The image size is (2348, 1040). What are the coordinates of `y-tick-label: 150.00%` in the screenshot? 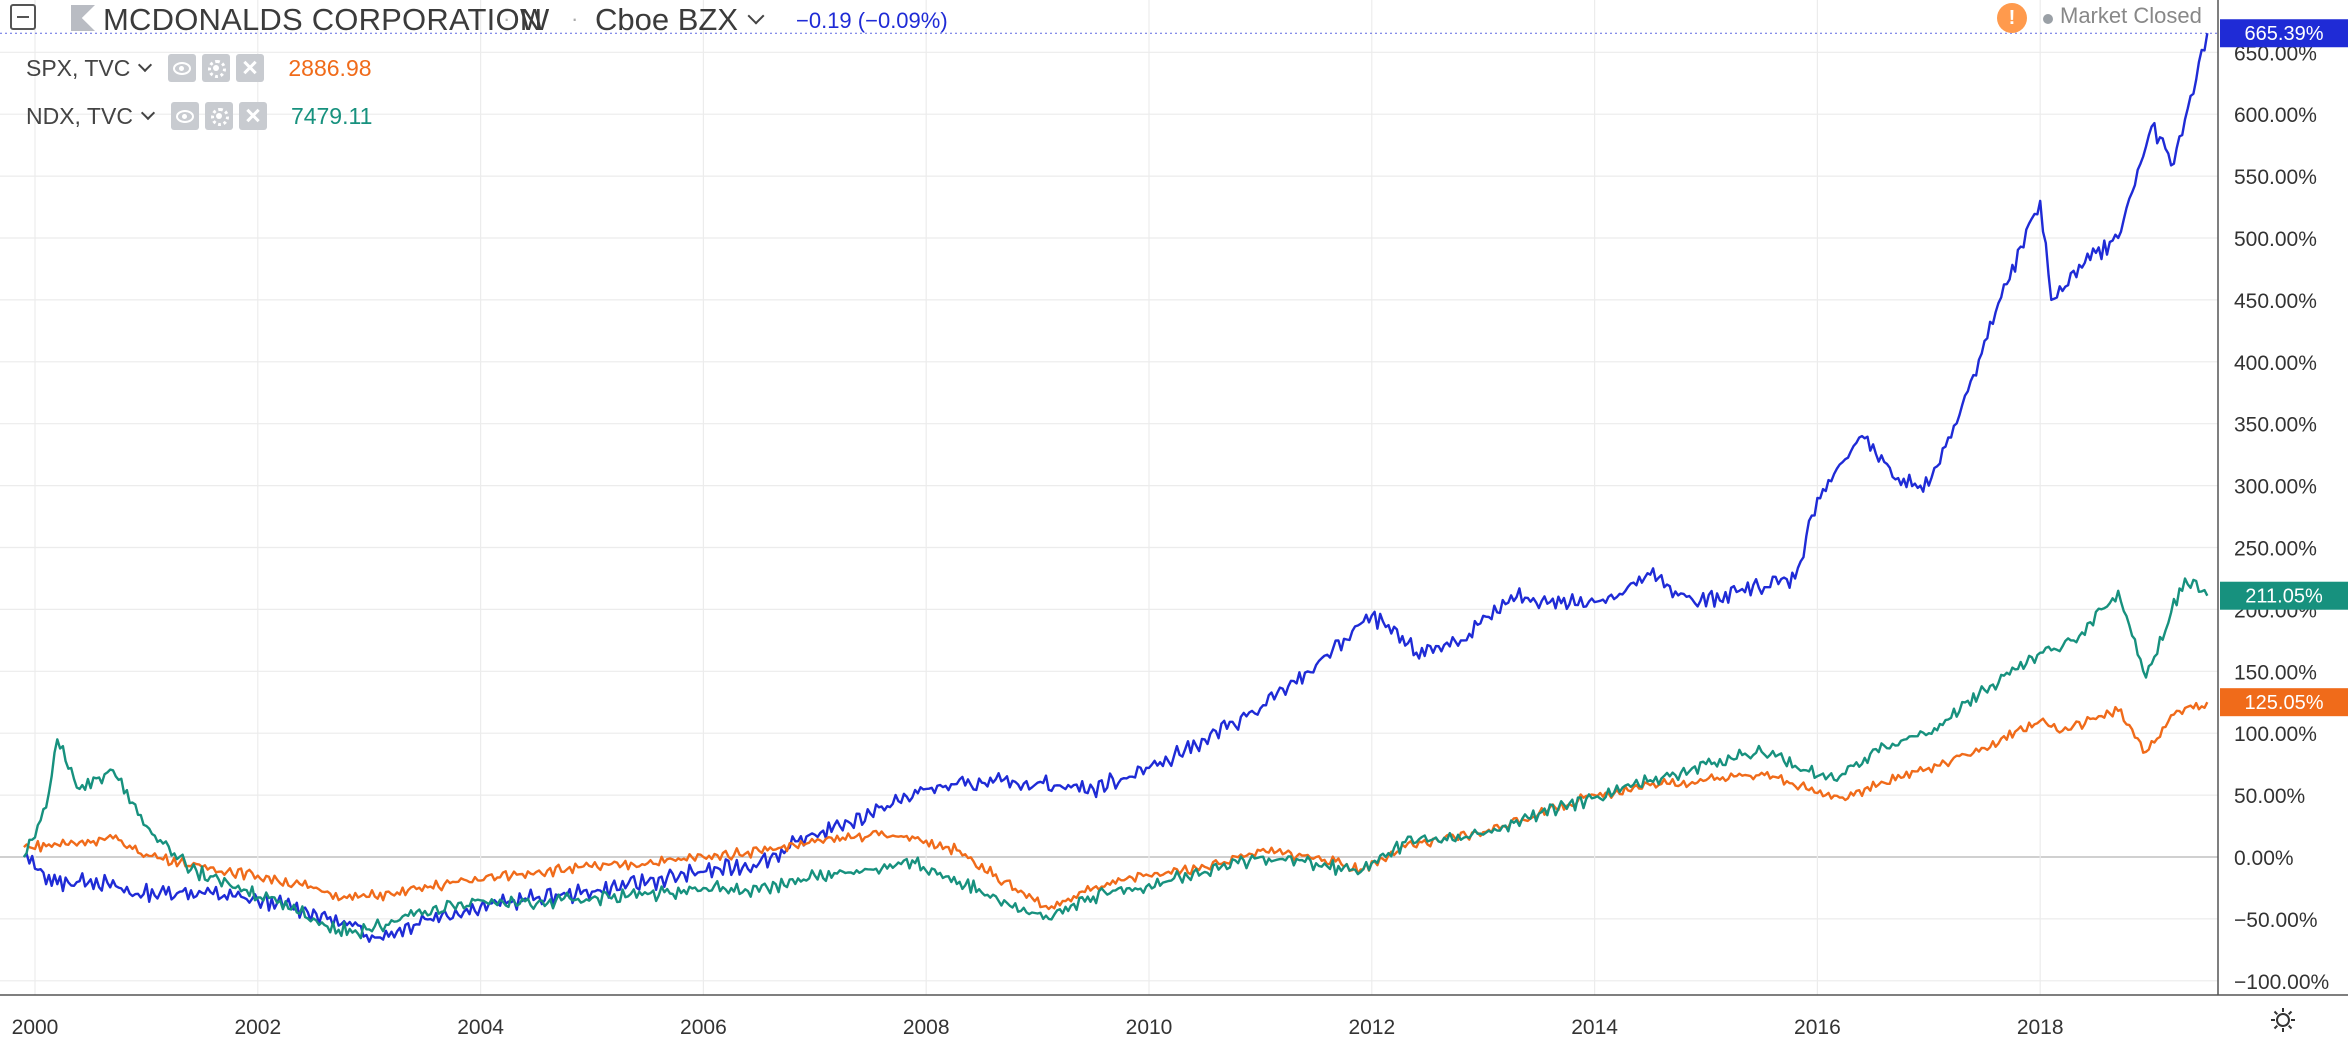 It's located at (2275, 672).